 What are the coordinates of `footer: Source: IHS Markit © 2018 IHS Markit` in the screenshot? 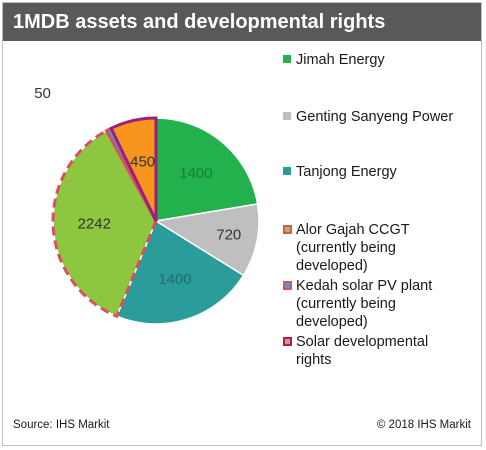 It's located at (242, 428).